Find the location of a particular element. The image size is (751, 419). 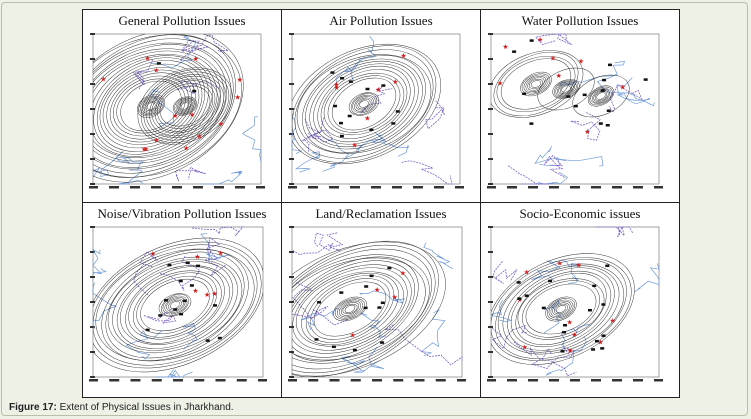

panel-title: Land/Reclamation Issues is located at coordinates (381, 213).